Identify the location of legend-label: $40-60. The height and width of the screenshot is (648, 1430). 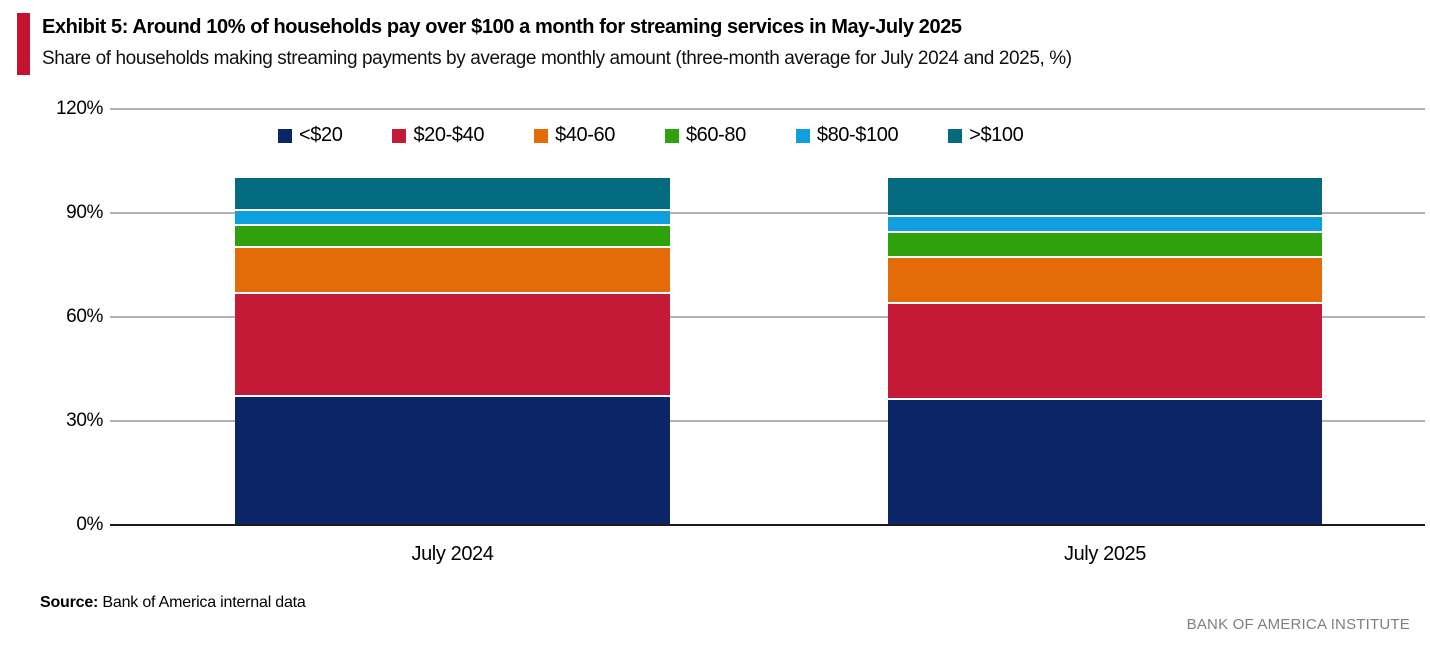
(585, 135).